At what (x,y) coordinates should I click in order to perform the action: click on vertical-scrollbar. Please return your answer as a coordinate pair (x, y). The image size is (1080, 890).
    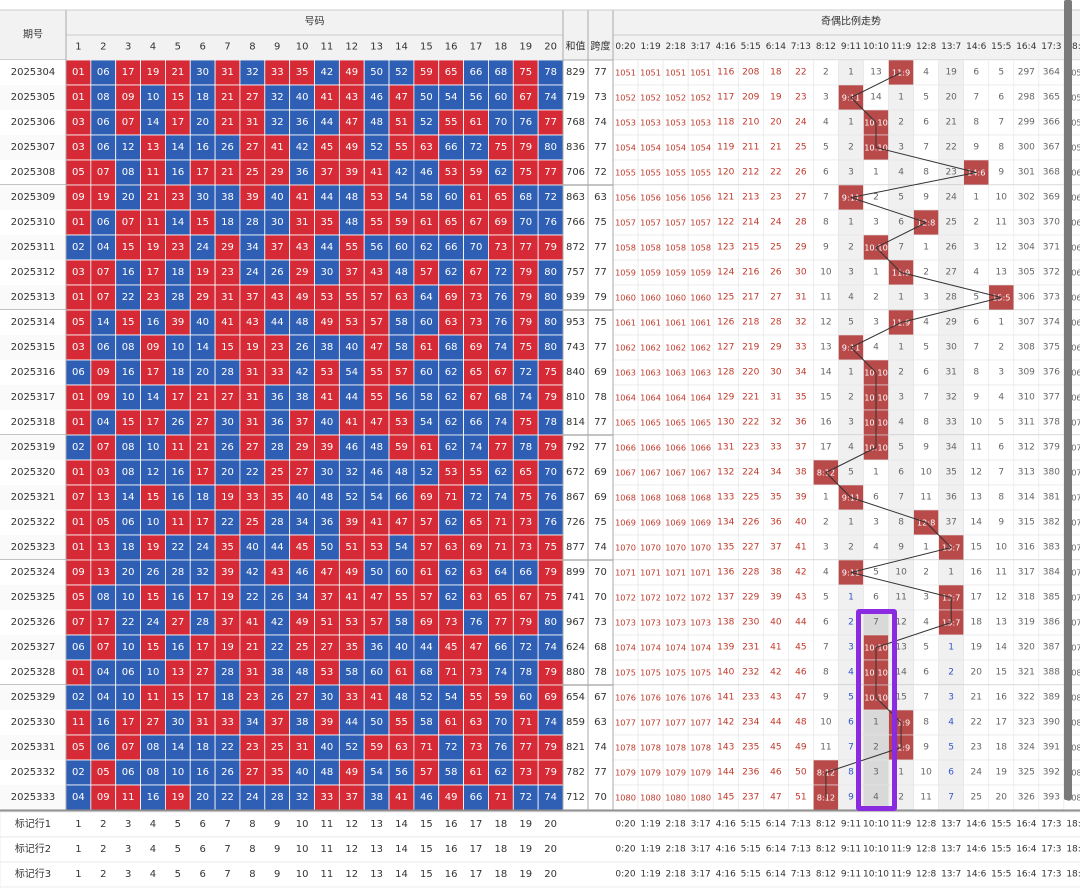
    Looking at the image, I should click on (1068, 400).